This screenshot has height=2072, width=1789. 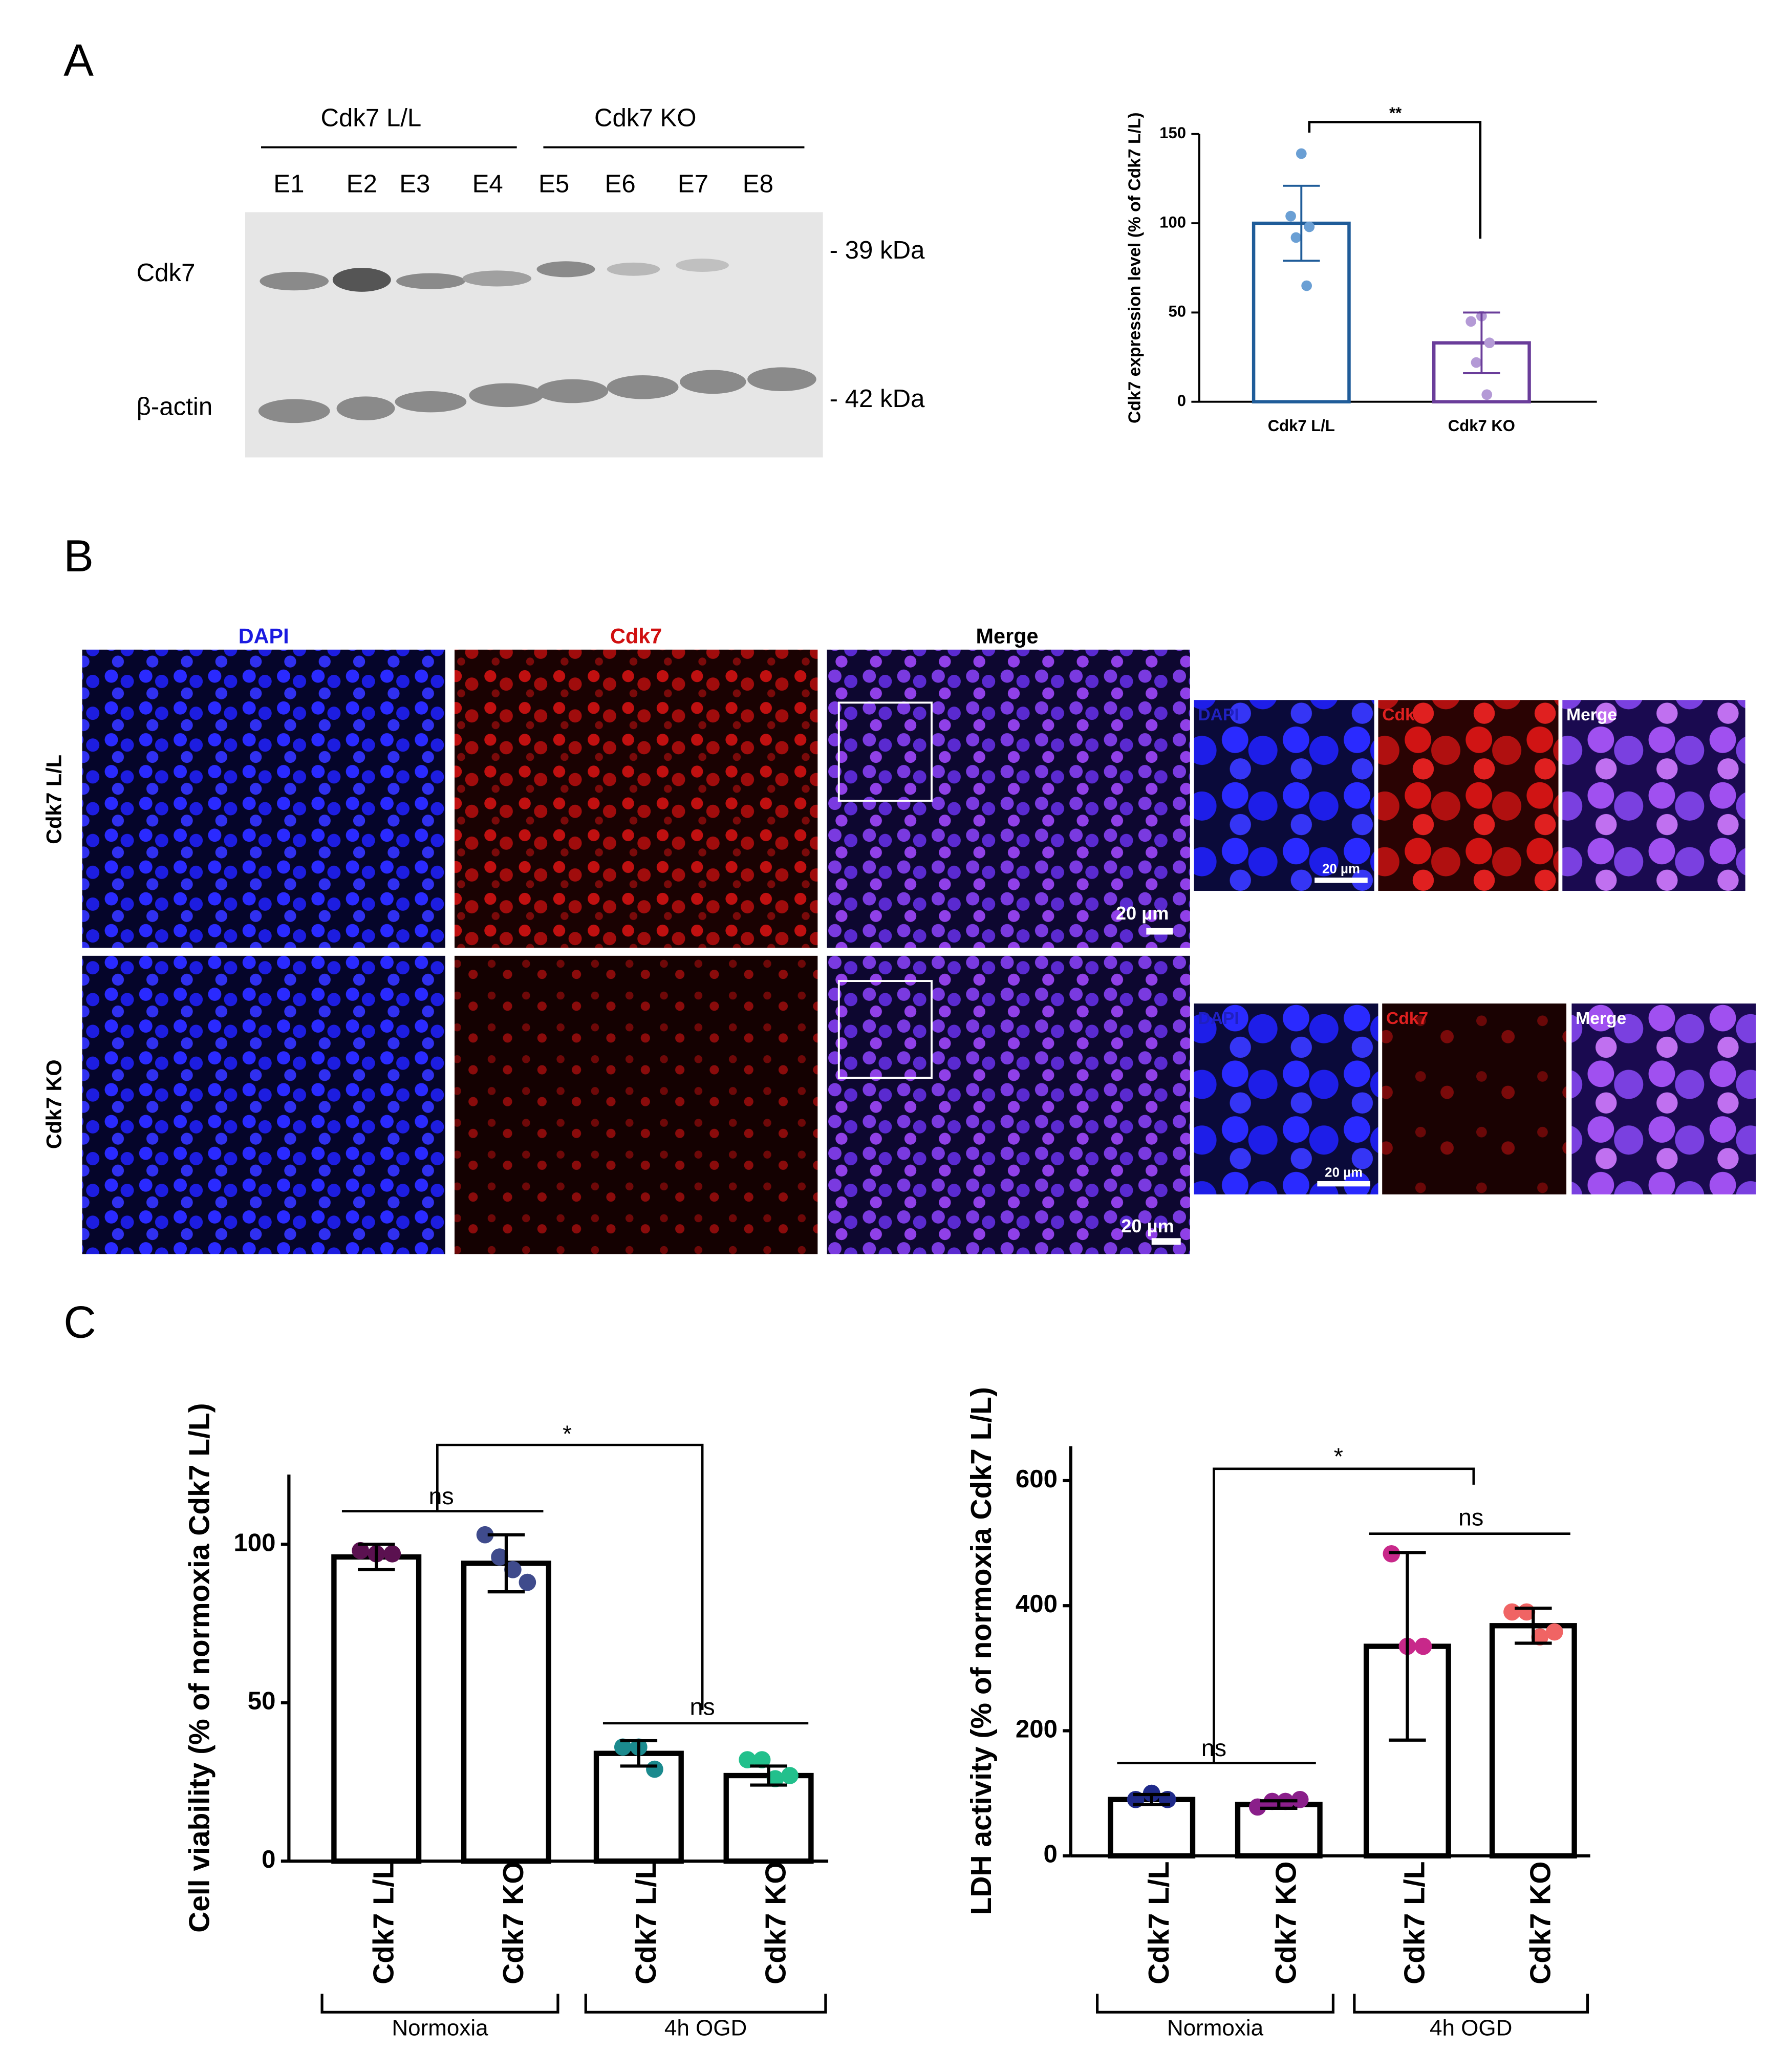 I want to click on y-tick-label: 200, so click(x=1037, y=1729).